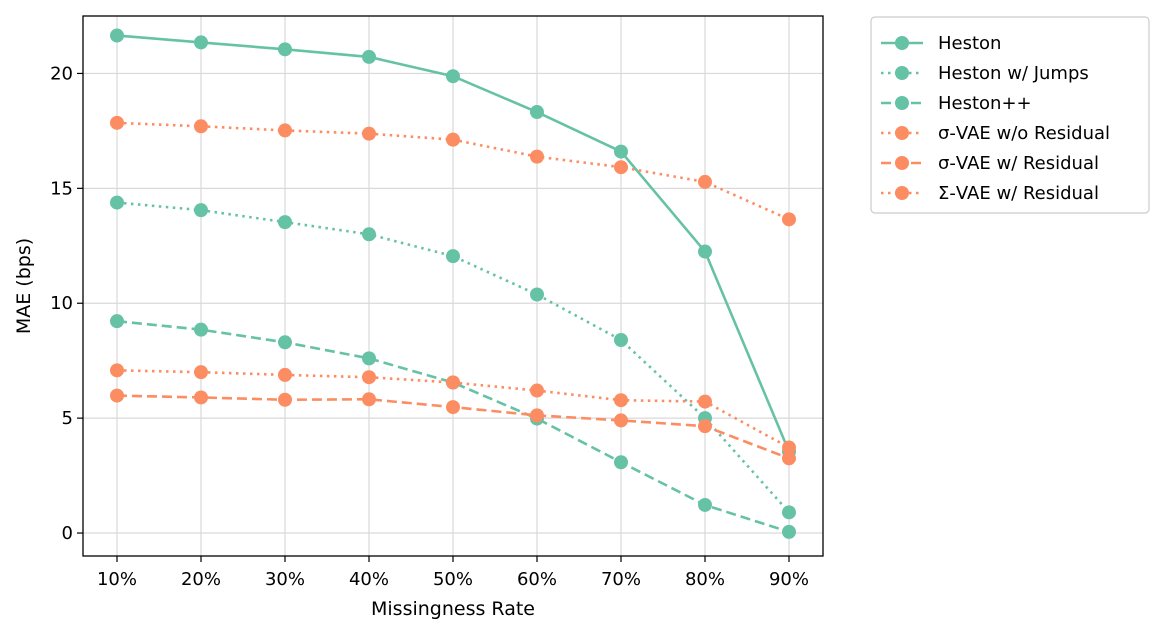 The image size is (1162, 634). Describe the element at coordinates (61, 188) in the screenshot. I see `y-tick-label: 15` at that location.